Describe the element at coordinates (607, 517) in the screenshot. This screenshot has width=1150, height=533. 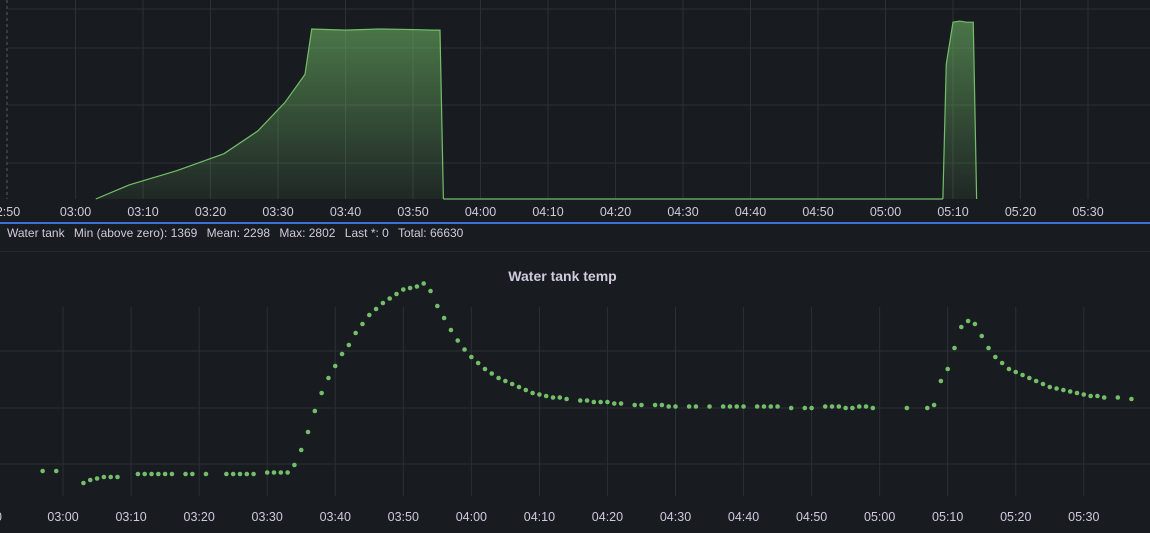
I see `x-tick-label: 04:20` at that location.